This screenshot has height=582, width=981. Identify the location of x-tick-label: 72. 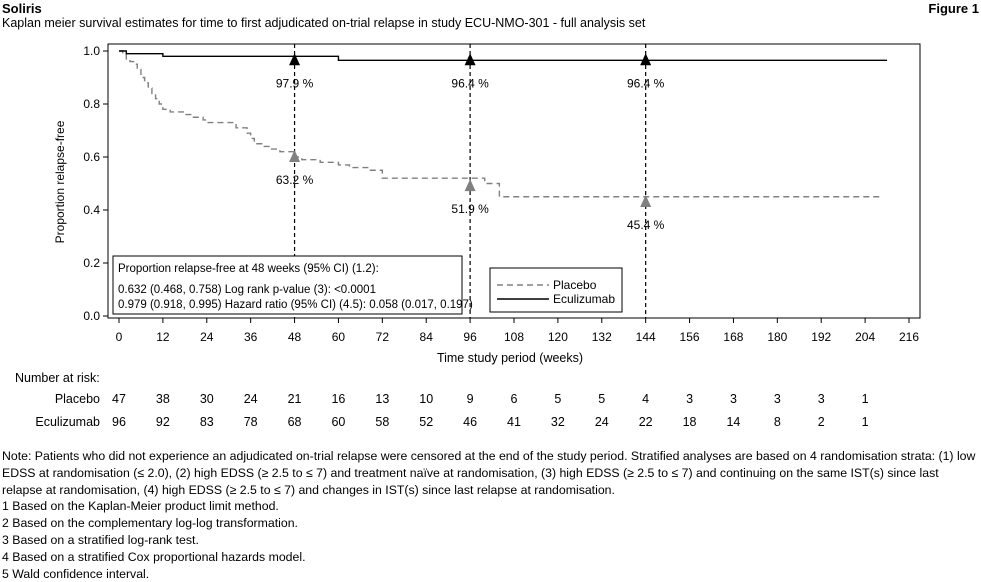
(383, 337).